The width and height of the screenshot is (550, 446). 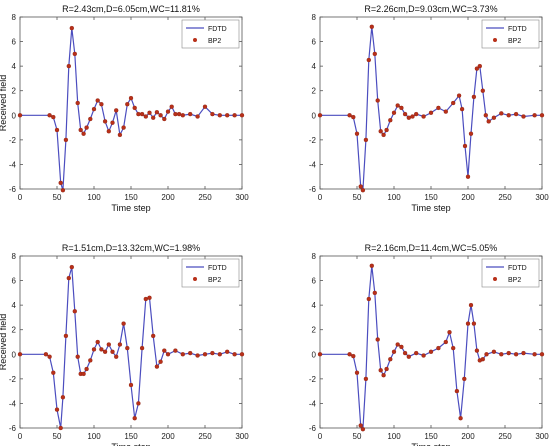 What do you see at coordinates (168, 197) in the screenshot?
I see `x-tick-label: 200` at bounding box center [168, 197].